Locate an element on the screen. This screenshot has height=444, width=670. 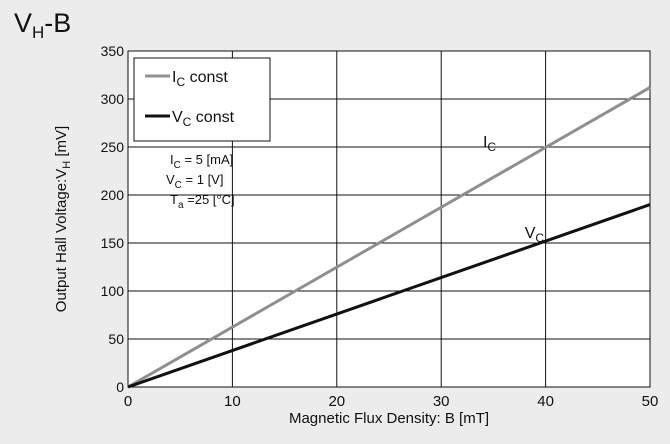
x-tick-label-4: 40 is located at coordinates (545, 401).